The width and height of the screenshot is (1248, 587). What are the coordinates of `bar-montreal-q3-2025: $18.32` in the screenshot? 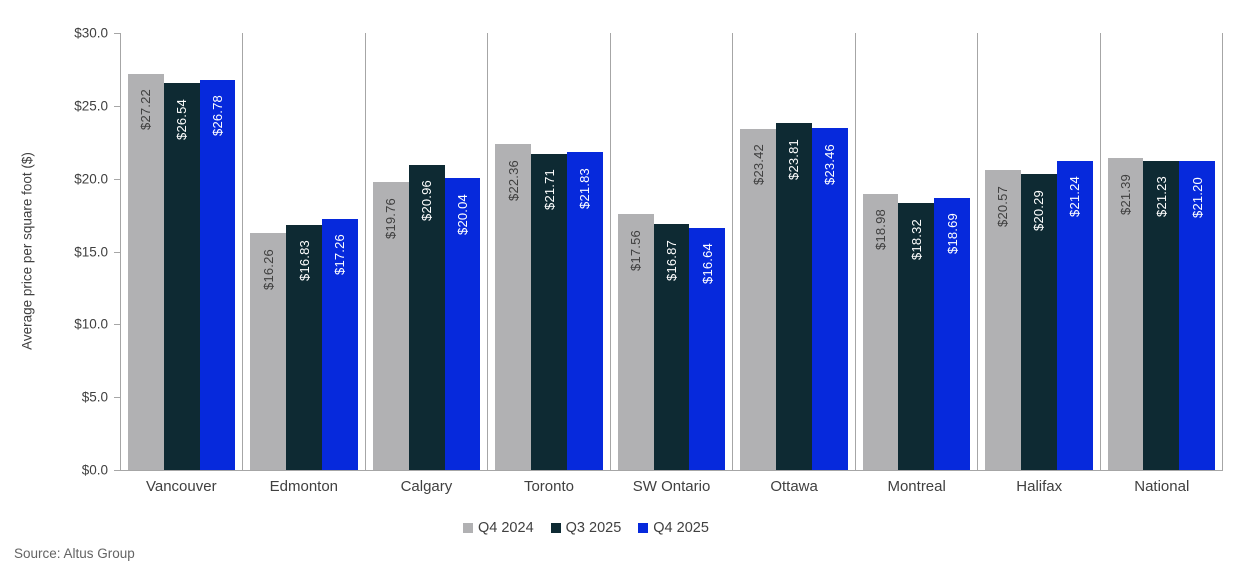 It's located at (916, 336).